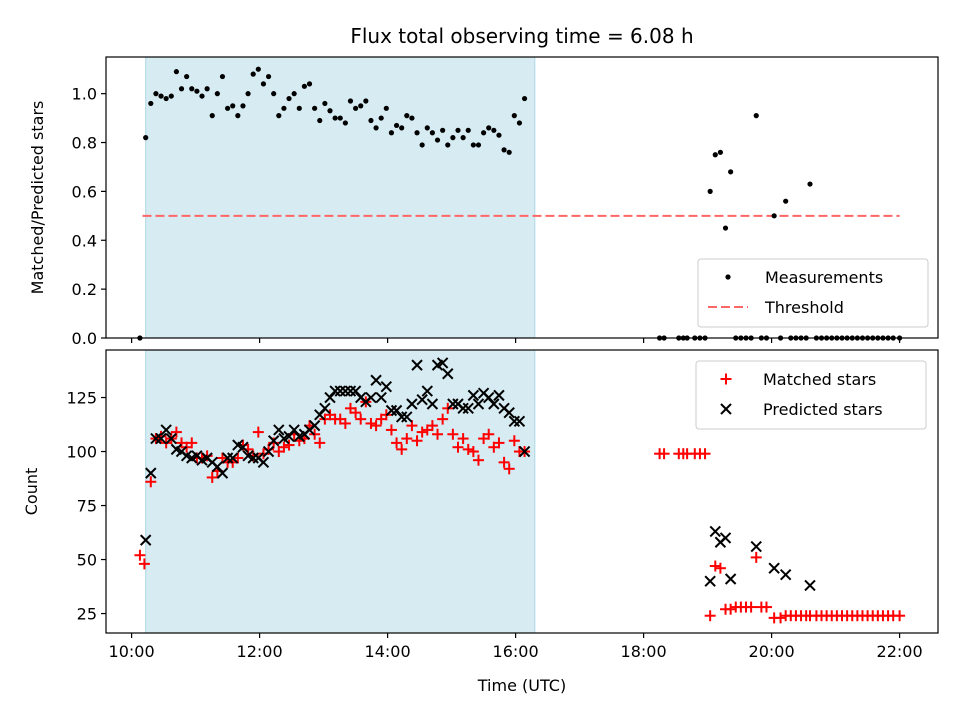  I want to click on legend-predicted-glyph, so click(726, 409).